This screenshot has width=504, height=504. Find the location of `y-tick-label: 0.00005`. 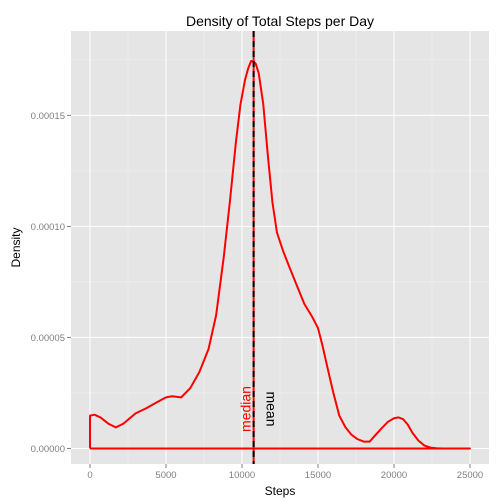

y-tick-label: 0.00005 is located at coordinates (48, 338).